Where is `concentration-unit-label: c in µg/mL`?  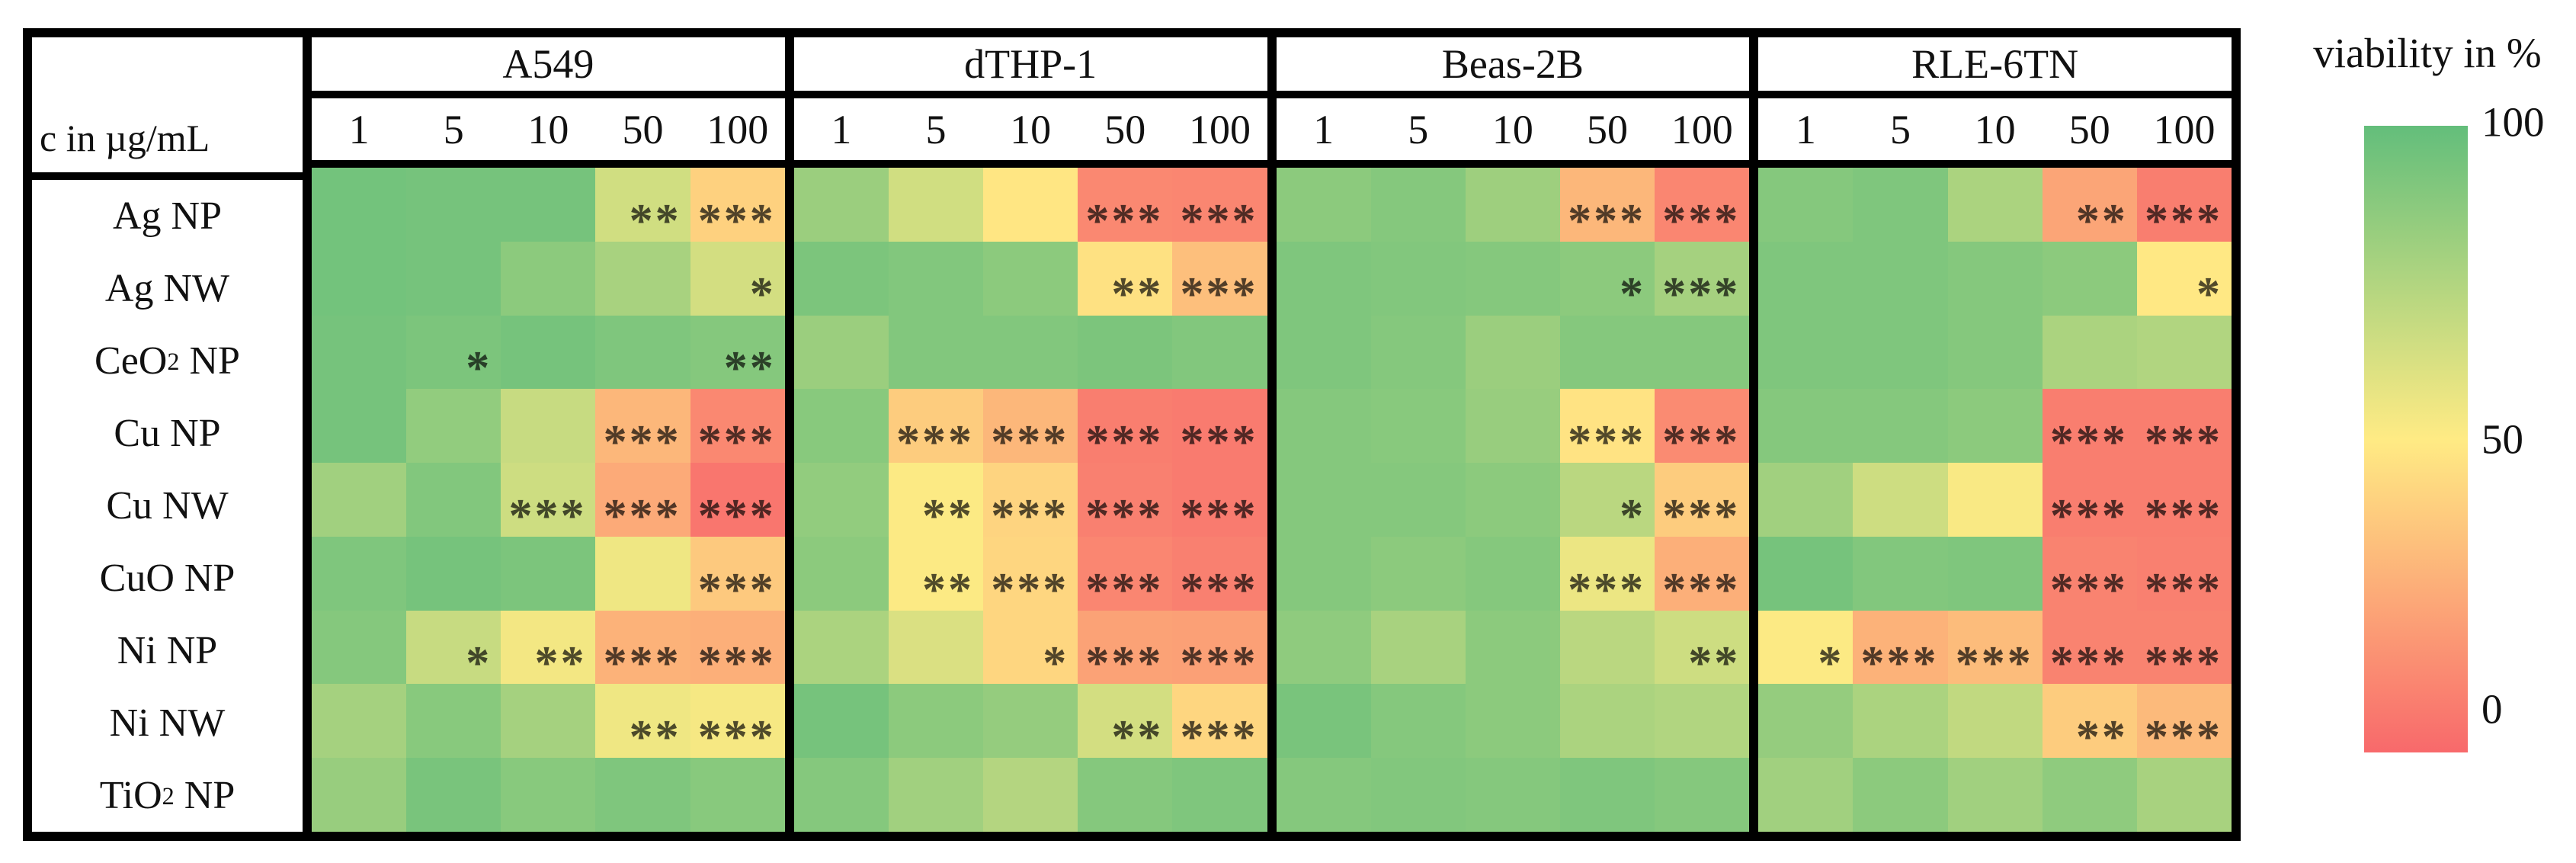
concentration-unit-label: c in µg/mL is located at coordinates (167, 108).